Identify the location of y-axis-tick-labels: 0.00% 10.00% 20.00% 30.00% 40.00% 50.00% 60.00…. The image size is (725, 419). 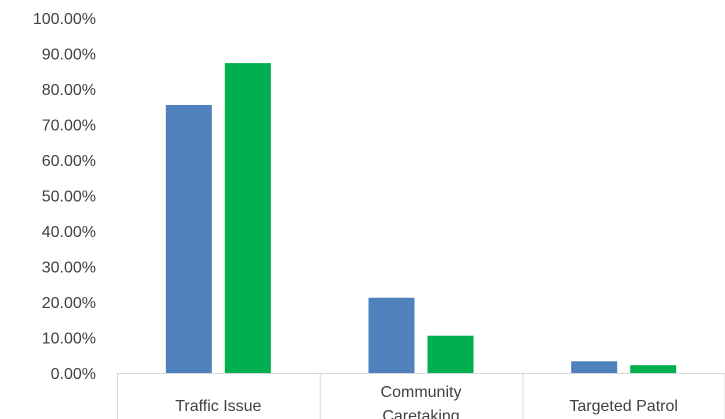
(64, 197).